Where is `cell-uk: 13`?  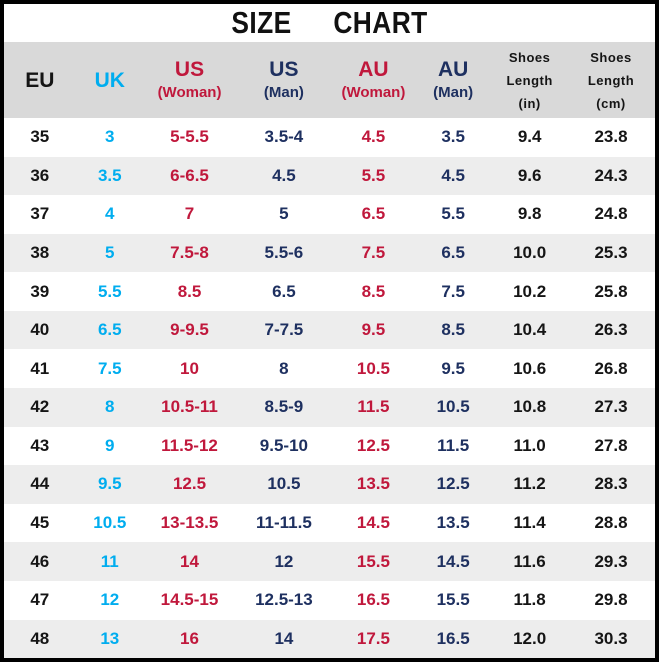
cell-uk: 13 is located at coordinates (110, 638).